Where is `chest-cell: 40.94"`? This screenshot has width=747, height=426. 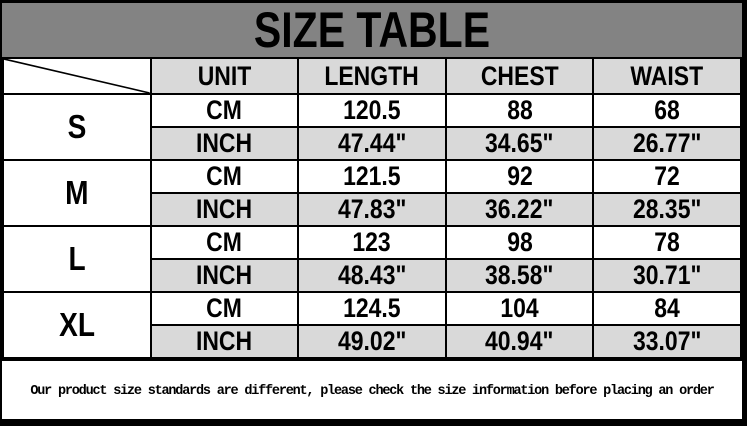
chest-cell: 40.94" is located at coordinates (519, 341).